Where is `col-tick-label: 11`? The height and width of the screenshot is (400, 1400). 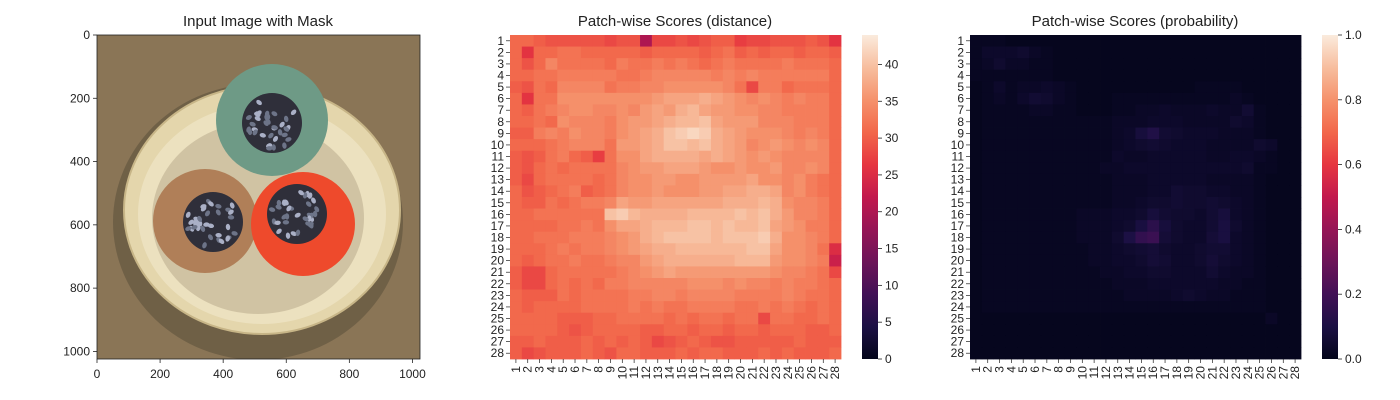 col-tick-label: 11 is located at coordinates (1094, 372).